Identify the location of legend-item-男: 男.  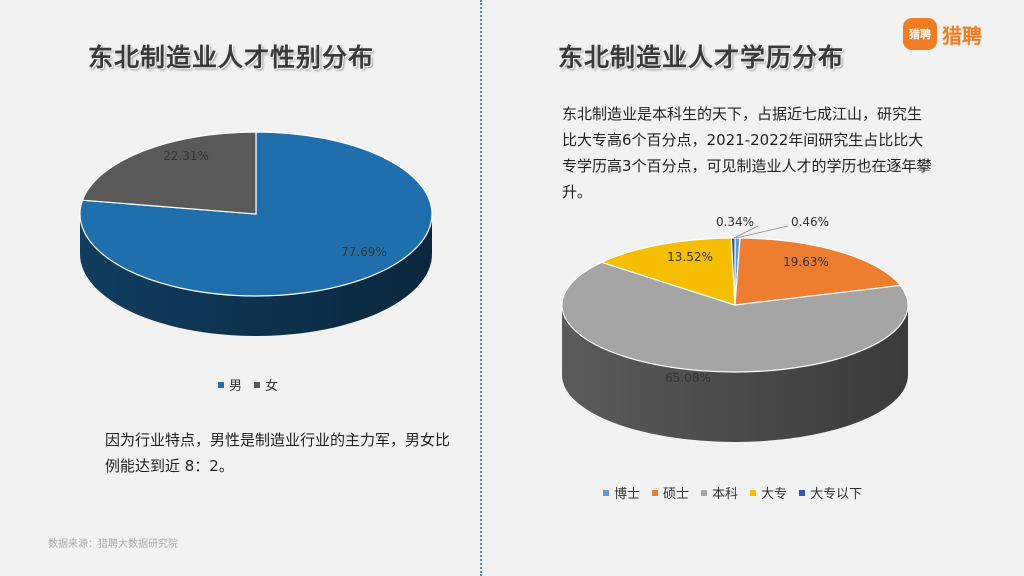
(230, 384).